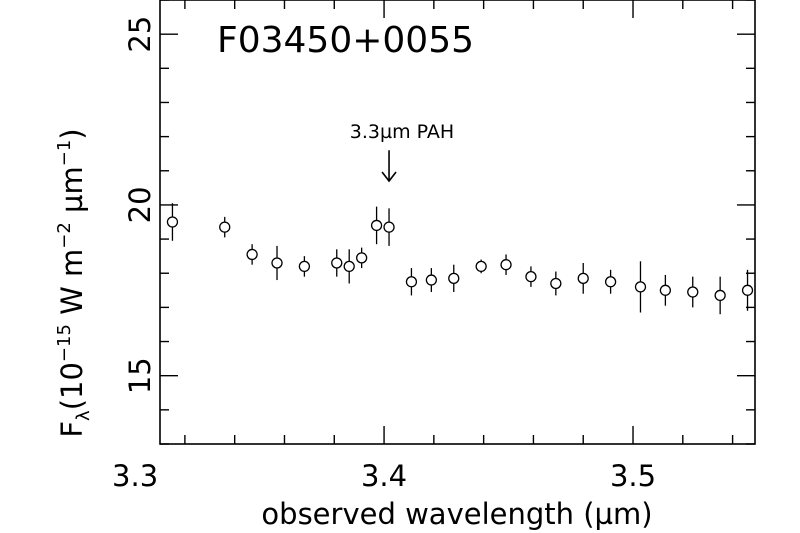 Image resolution: width=800 pixels, height=533 pixels. Describe the element at coordinates (135, 476) in the screenshot. I see `x-tick-label: 3.3` at that location.